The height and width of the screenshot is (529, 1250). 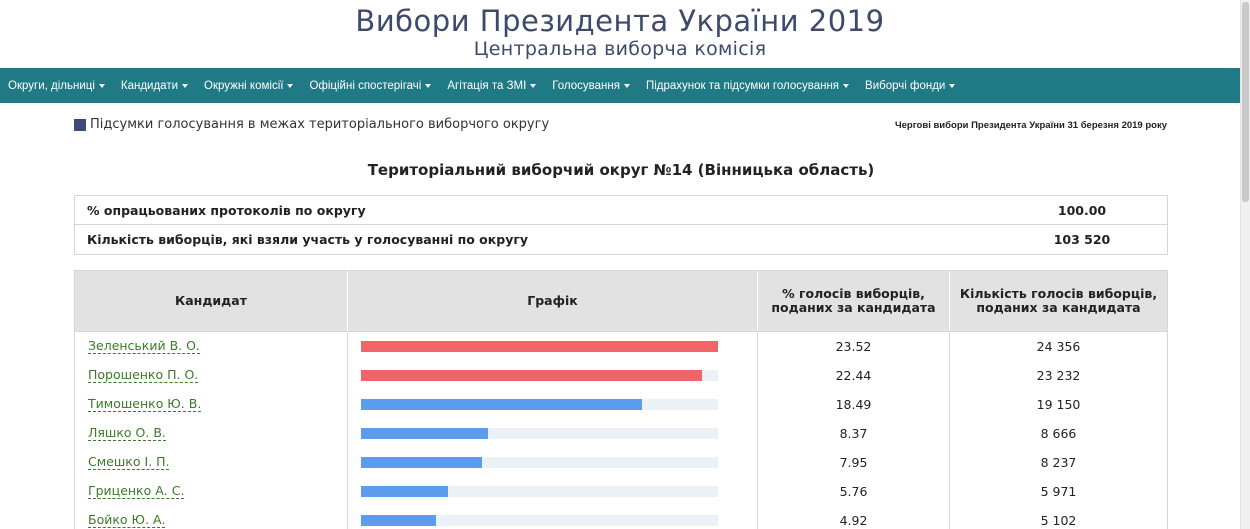 What do you see at coordinates (211, 346) in the screenshot?
I see `candidate-cell: Зеленський В. О.` at bounding box center [211, 346].